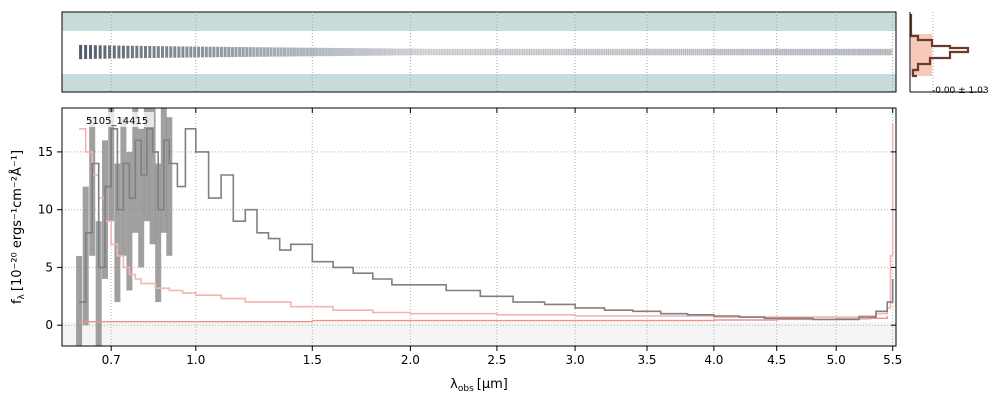 The width and height of the screenshot is (1000, 400). What do you see at coordinates (18, 227) in the screenshot?
I see `y-axis-title: fλ[10⁻²⁰ ergs⁻¹cm⁻²Å⁻¹]` at bounding box center [18, 227].